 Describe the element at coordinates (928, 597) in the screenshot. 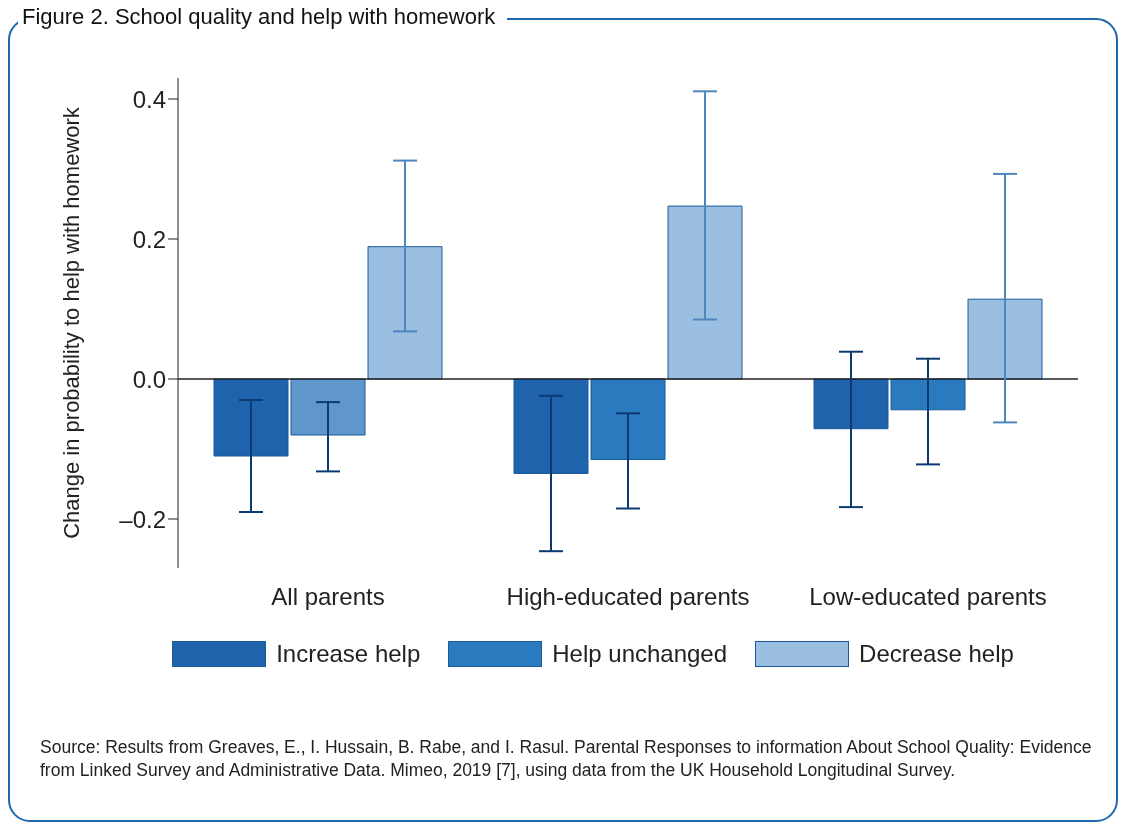

I see `x-tick-label: Low-educated parents` at that location.